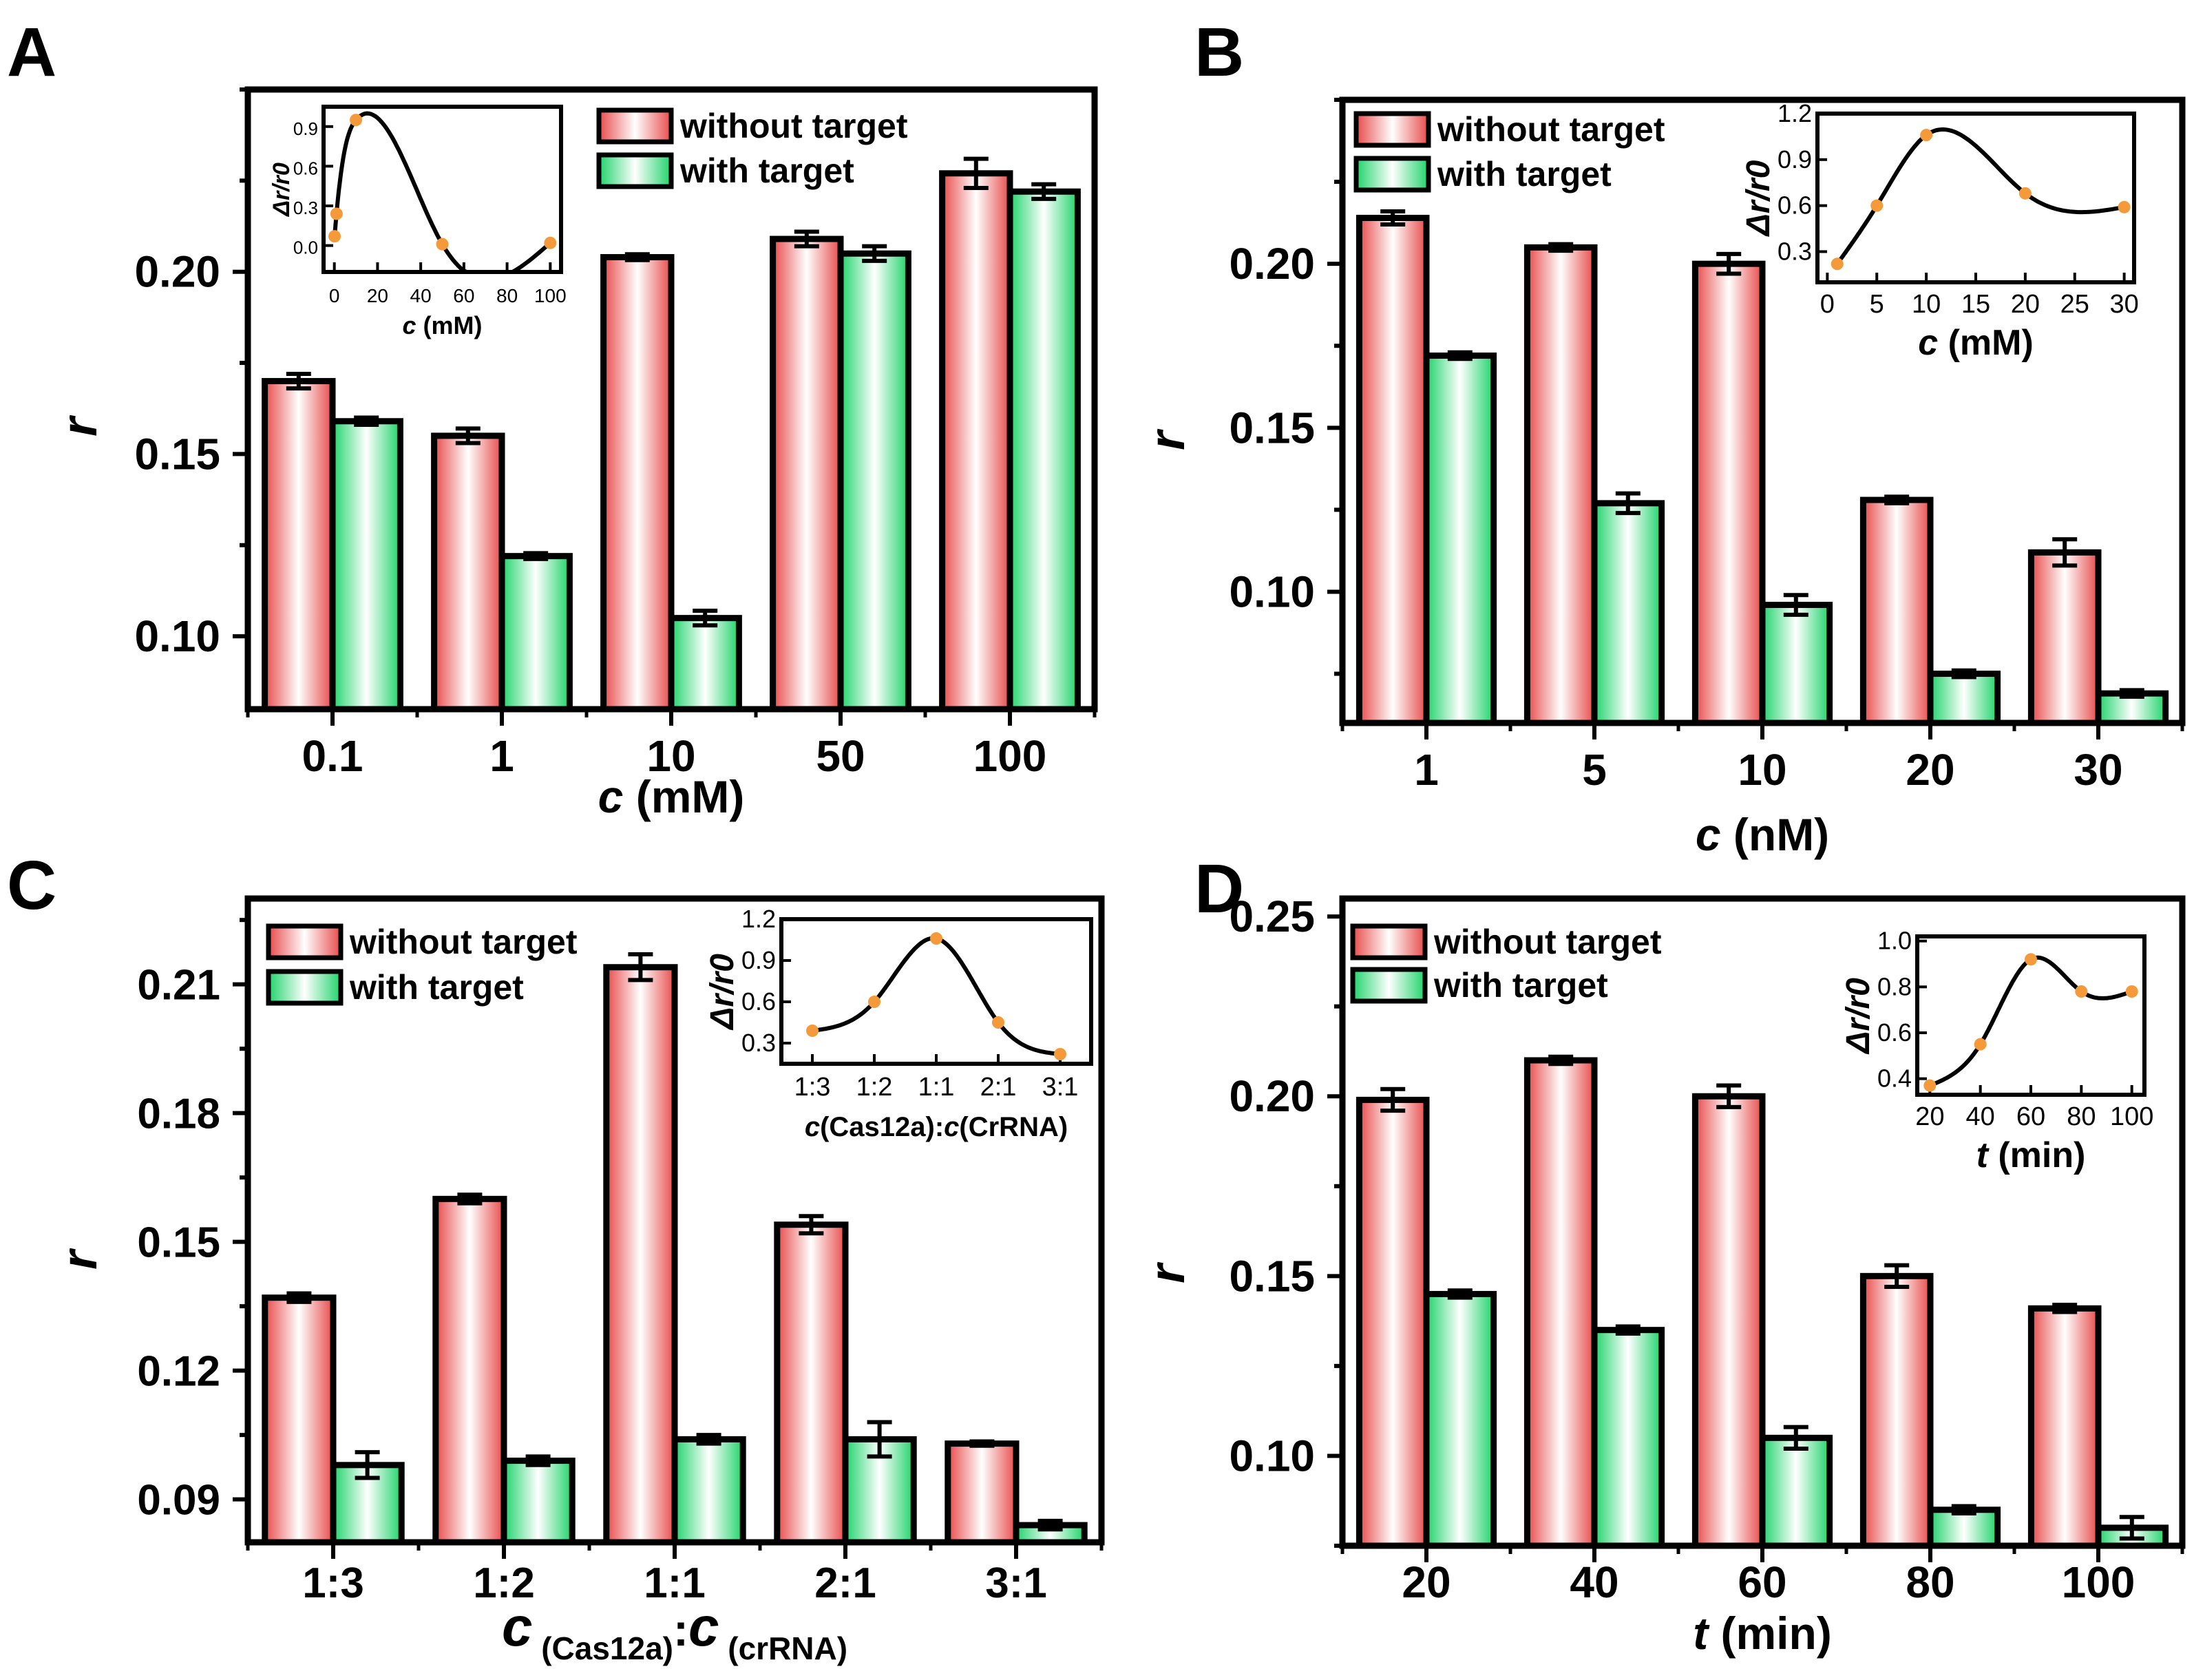  I want to click on inset-x-tick-label: 2:1, so click(999, 1087).